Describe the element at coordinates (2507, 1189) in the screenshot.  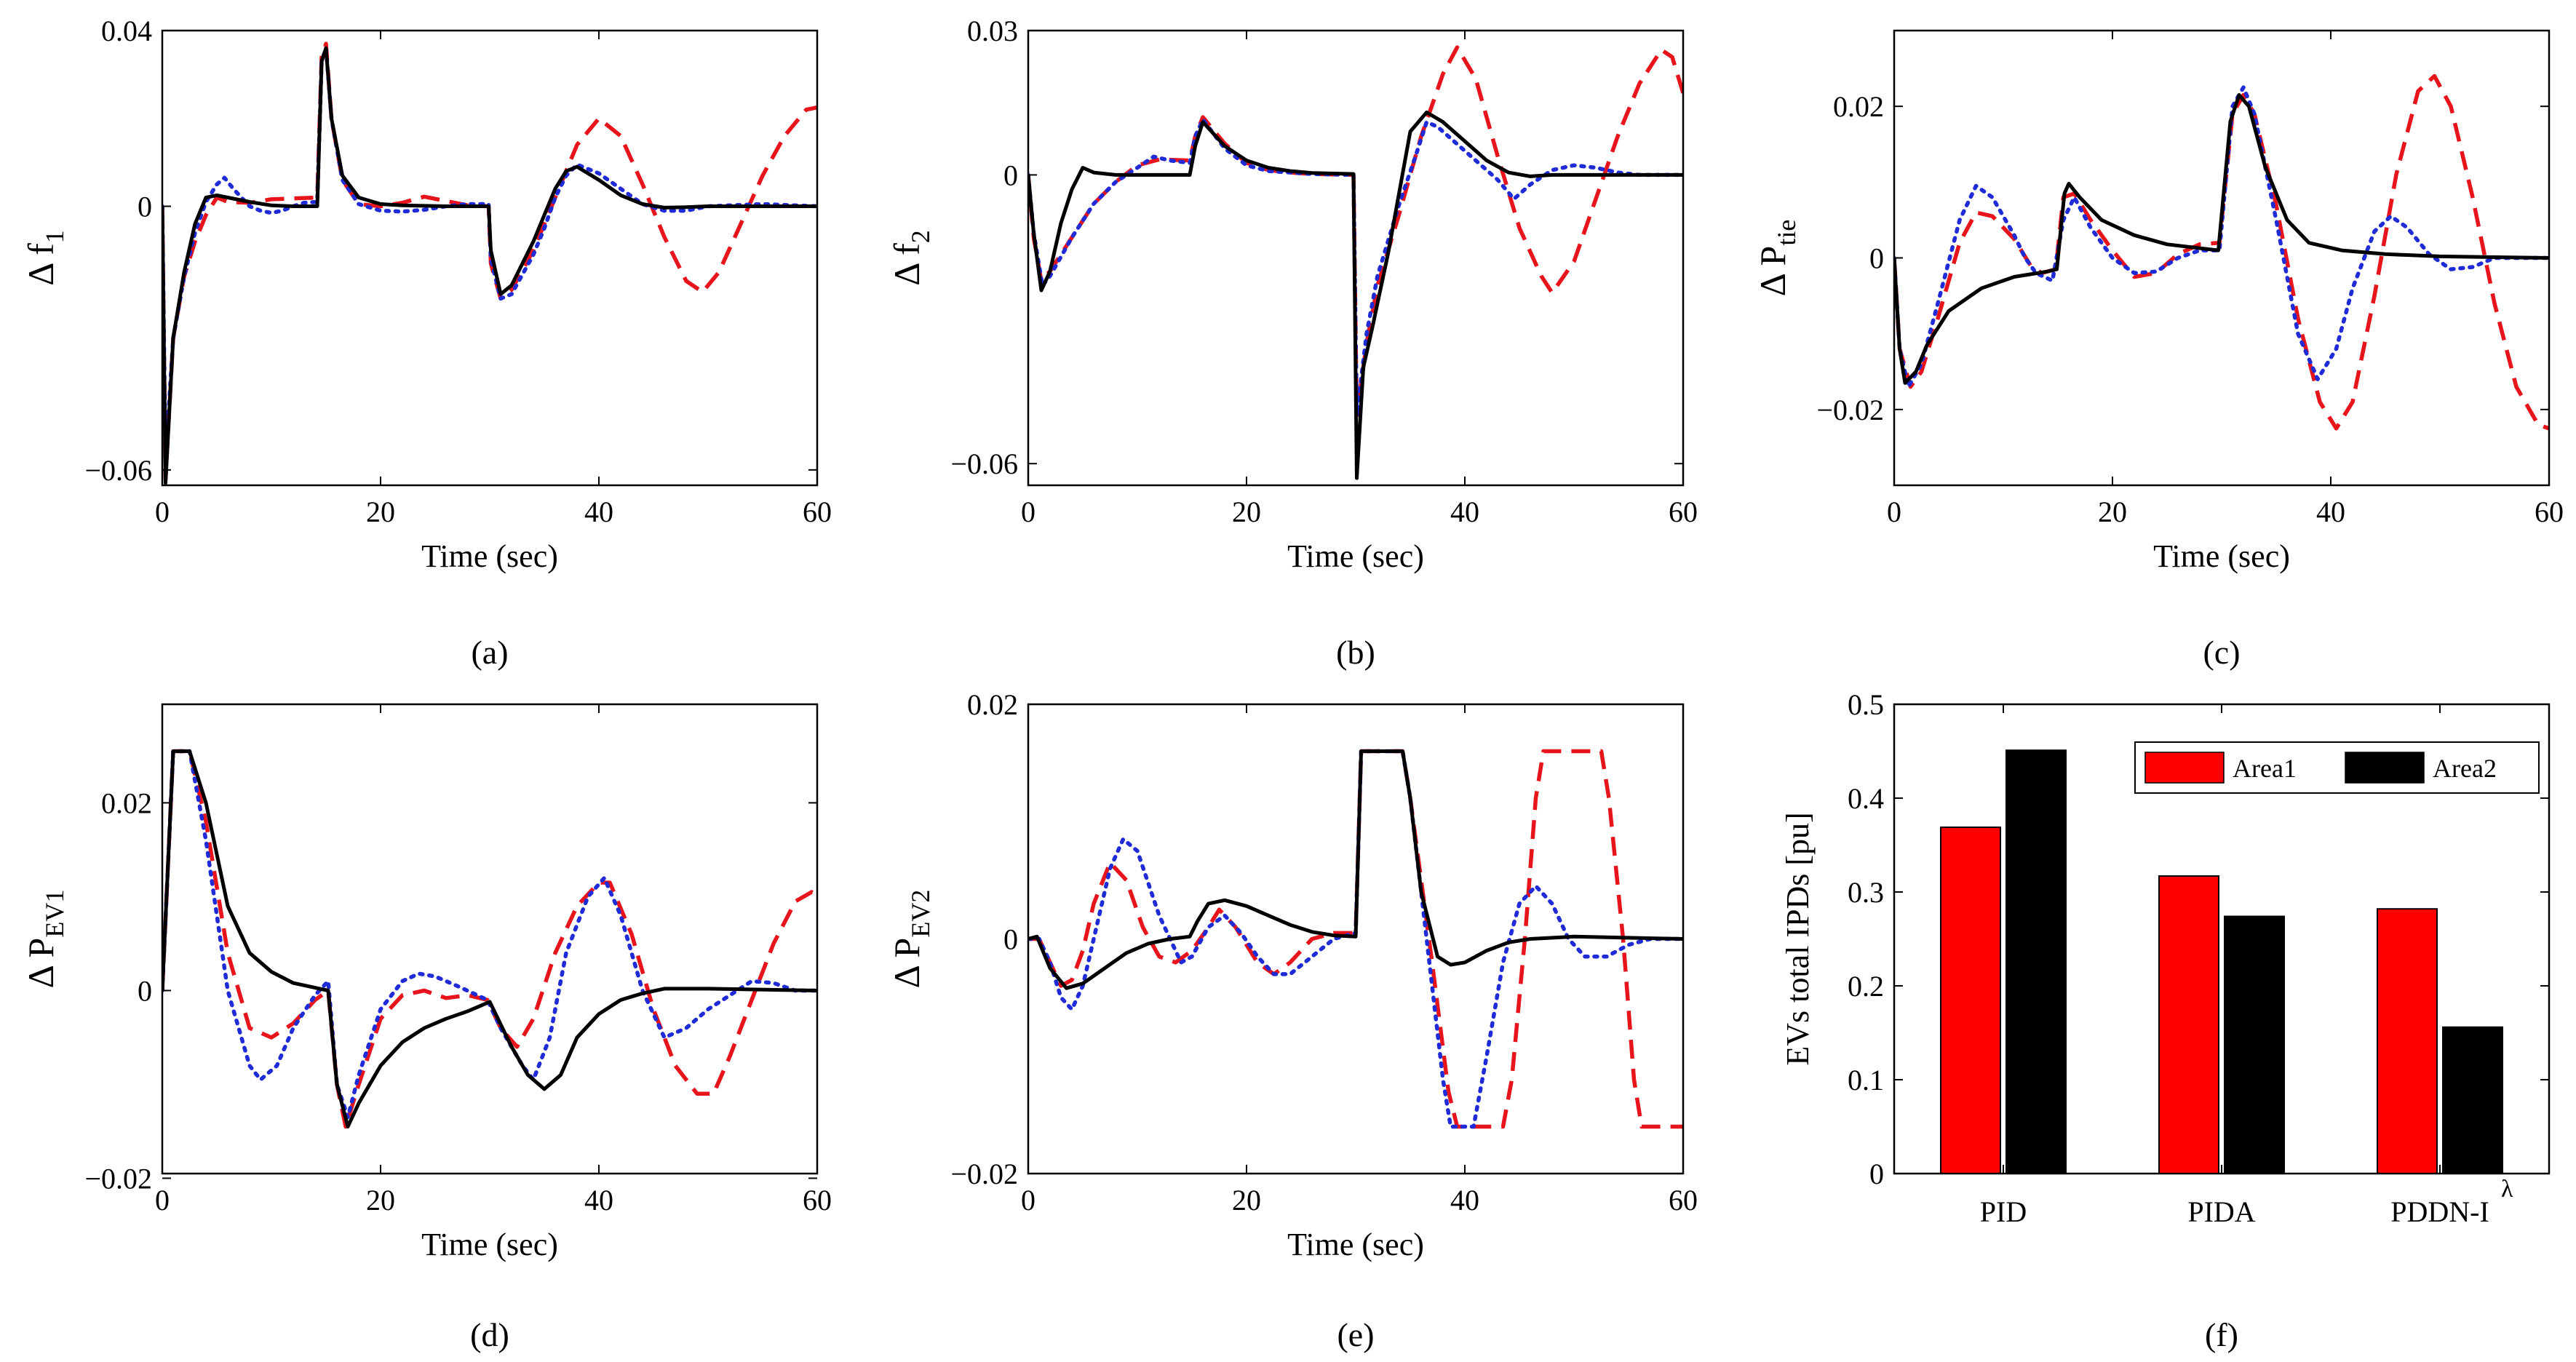
I see `annotation-mark: λ` at that location.